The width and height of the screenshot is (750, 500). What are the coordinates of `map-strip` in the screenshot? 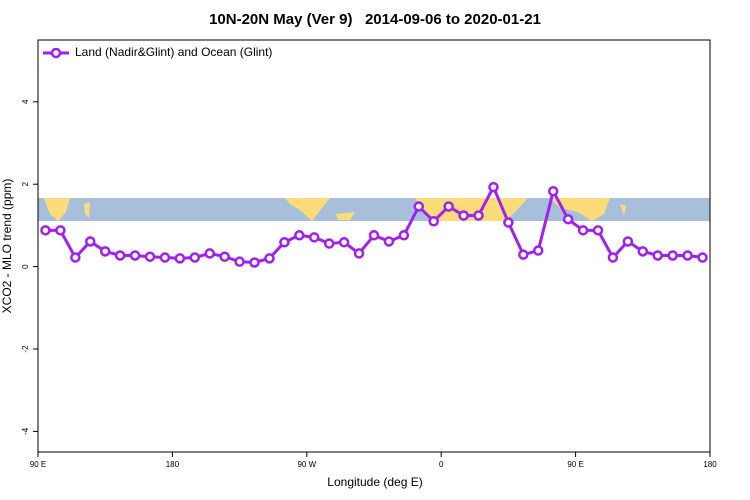 It's located at (374, 209).